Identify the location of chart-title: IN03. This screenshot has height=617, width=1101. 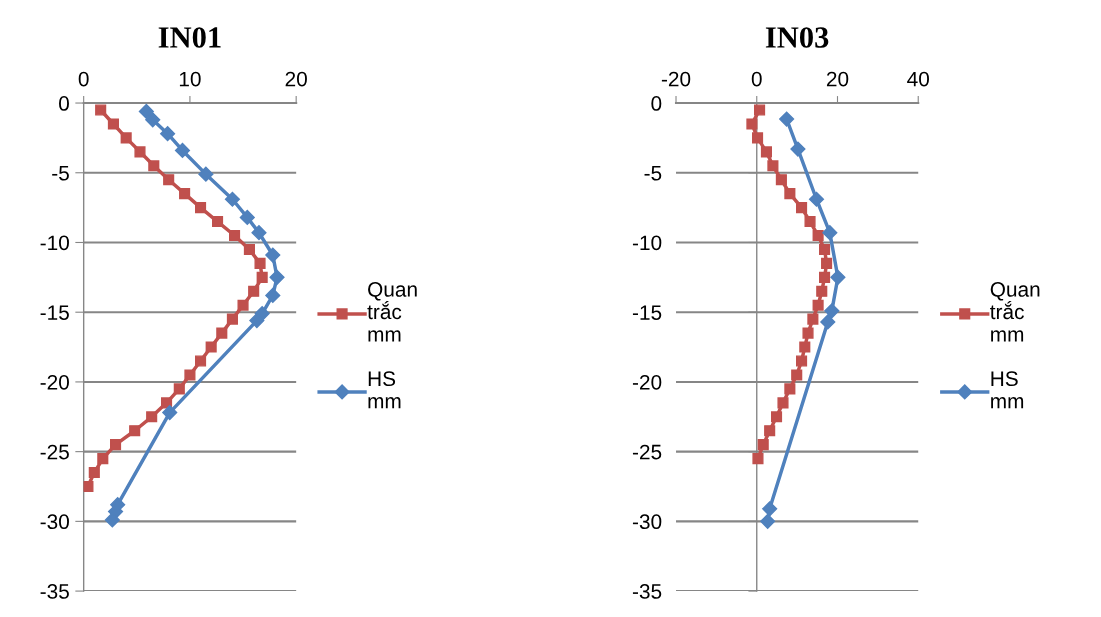
(797, 37).